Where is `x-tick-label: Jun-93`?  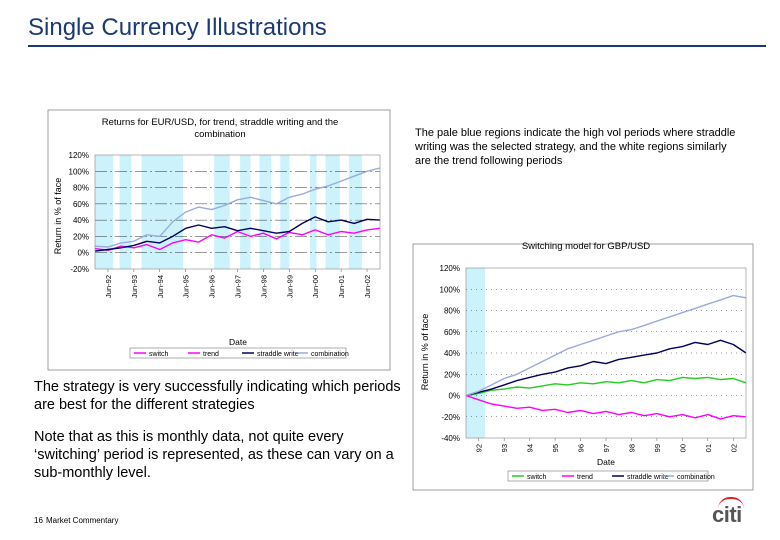
x-tick-label: Jun-93 is located at coordinates (134, 286).